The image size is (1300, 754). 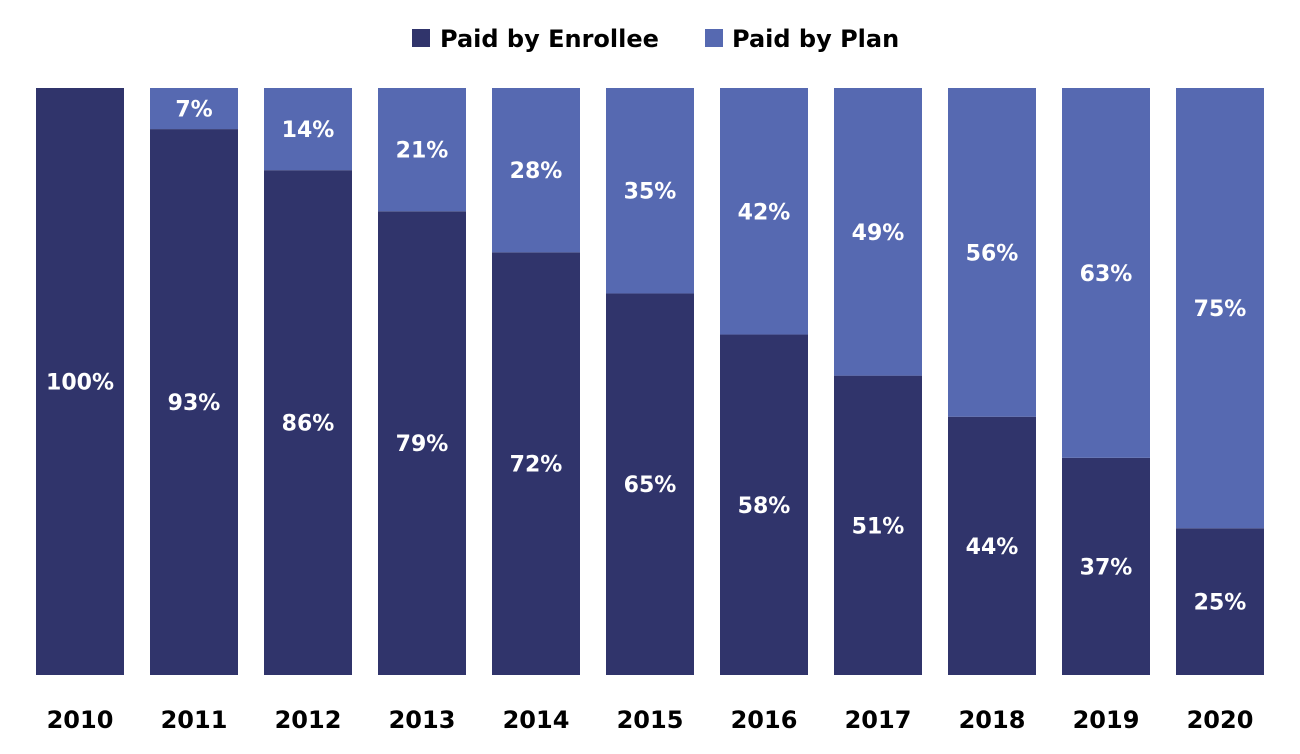 I want to click on data-label-enrollee-2014: 72%, so click(x=536, y=465).